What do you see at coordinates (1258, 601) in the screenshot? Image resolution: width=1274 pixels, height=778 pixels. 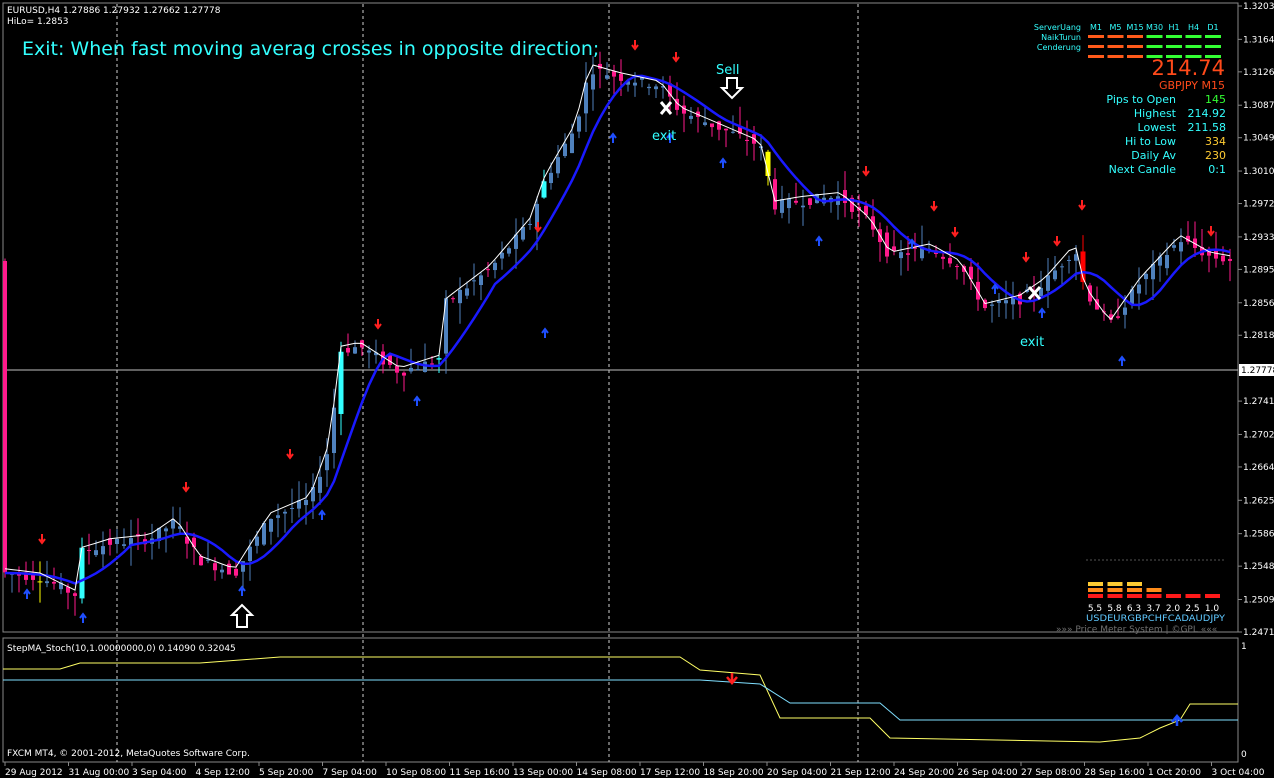 I see `price-tick-label: 1.25090` at bounding box center [1258, 601].